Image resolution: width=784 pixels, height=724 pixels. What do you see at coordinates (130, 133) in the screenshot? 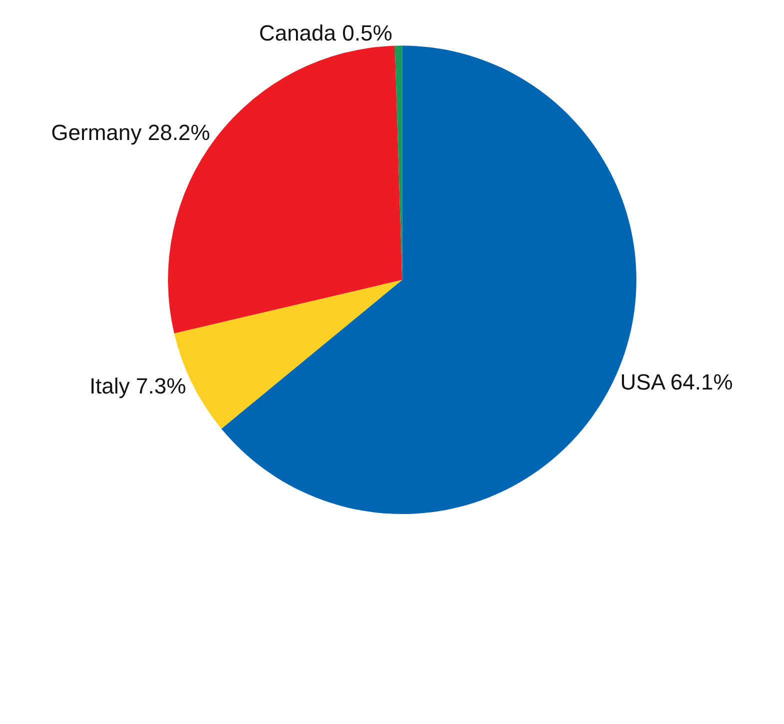
I see `slice-label: Germany 28.2%` at bounding box center [130, 133].